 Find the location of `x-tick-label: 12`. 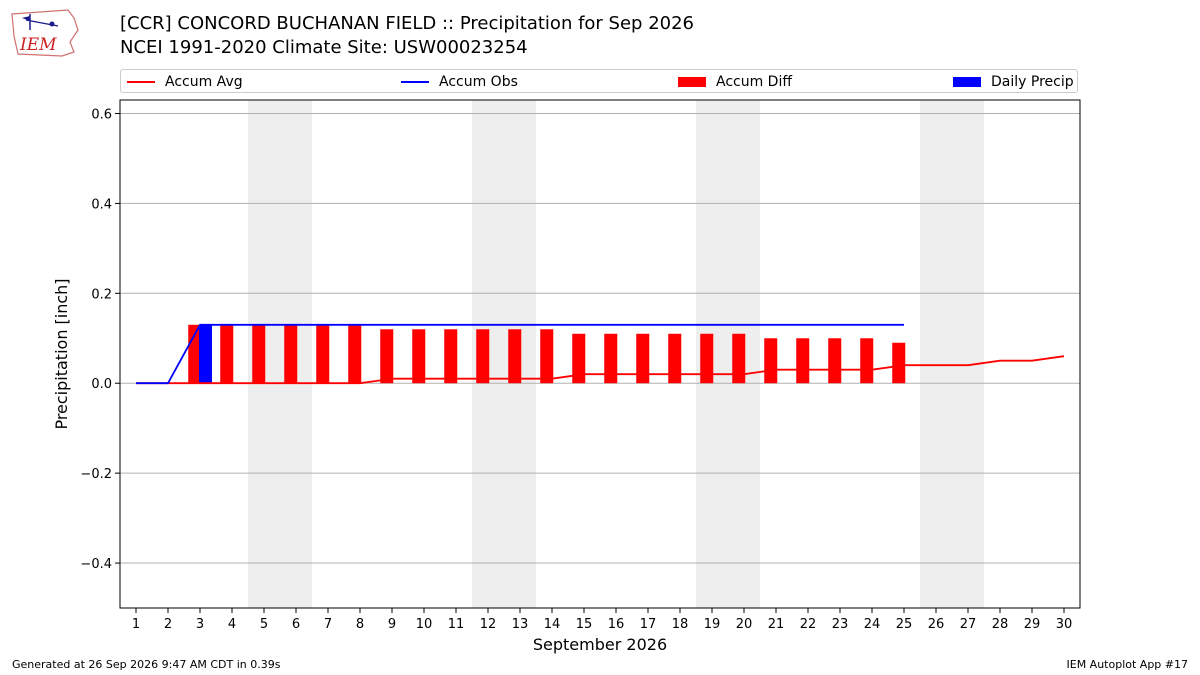

x-tick-label: 12 is located at coordinates (488, 624).